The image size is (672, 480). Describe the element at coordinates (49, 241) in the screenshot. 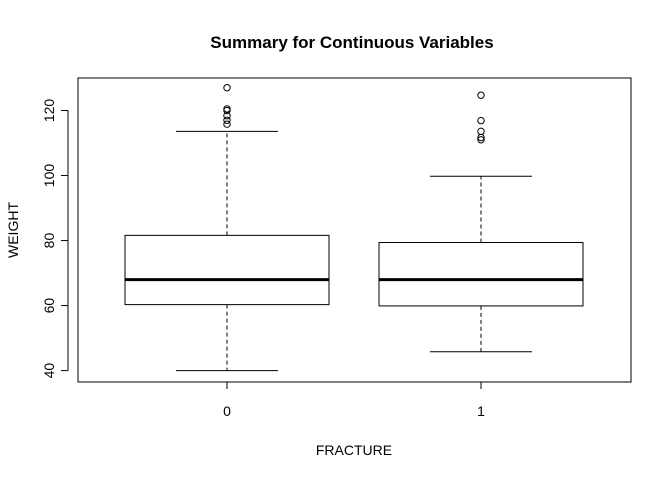

I see `y-tick-label: 80` at that location.